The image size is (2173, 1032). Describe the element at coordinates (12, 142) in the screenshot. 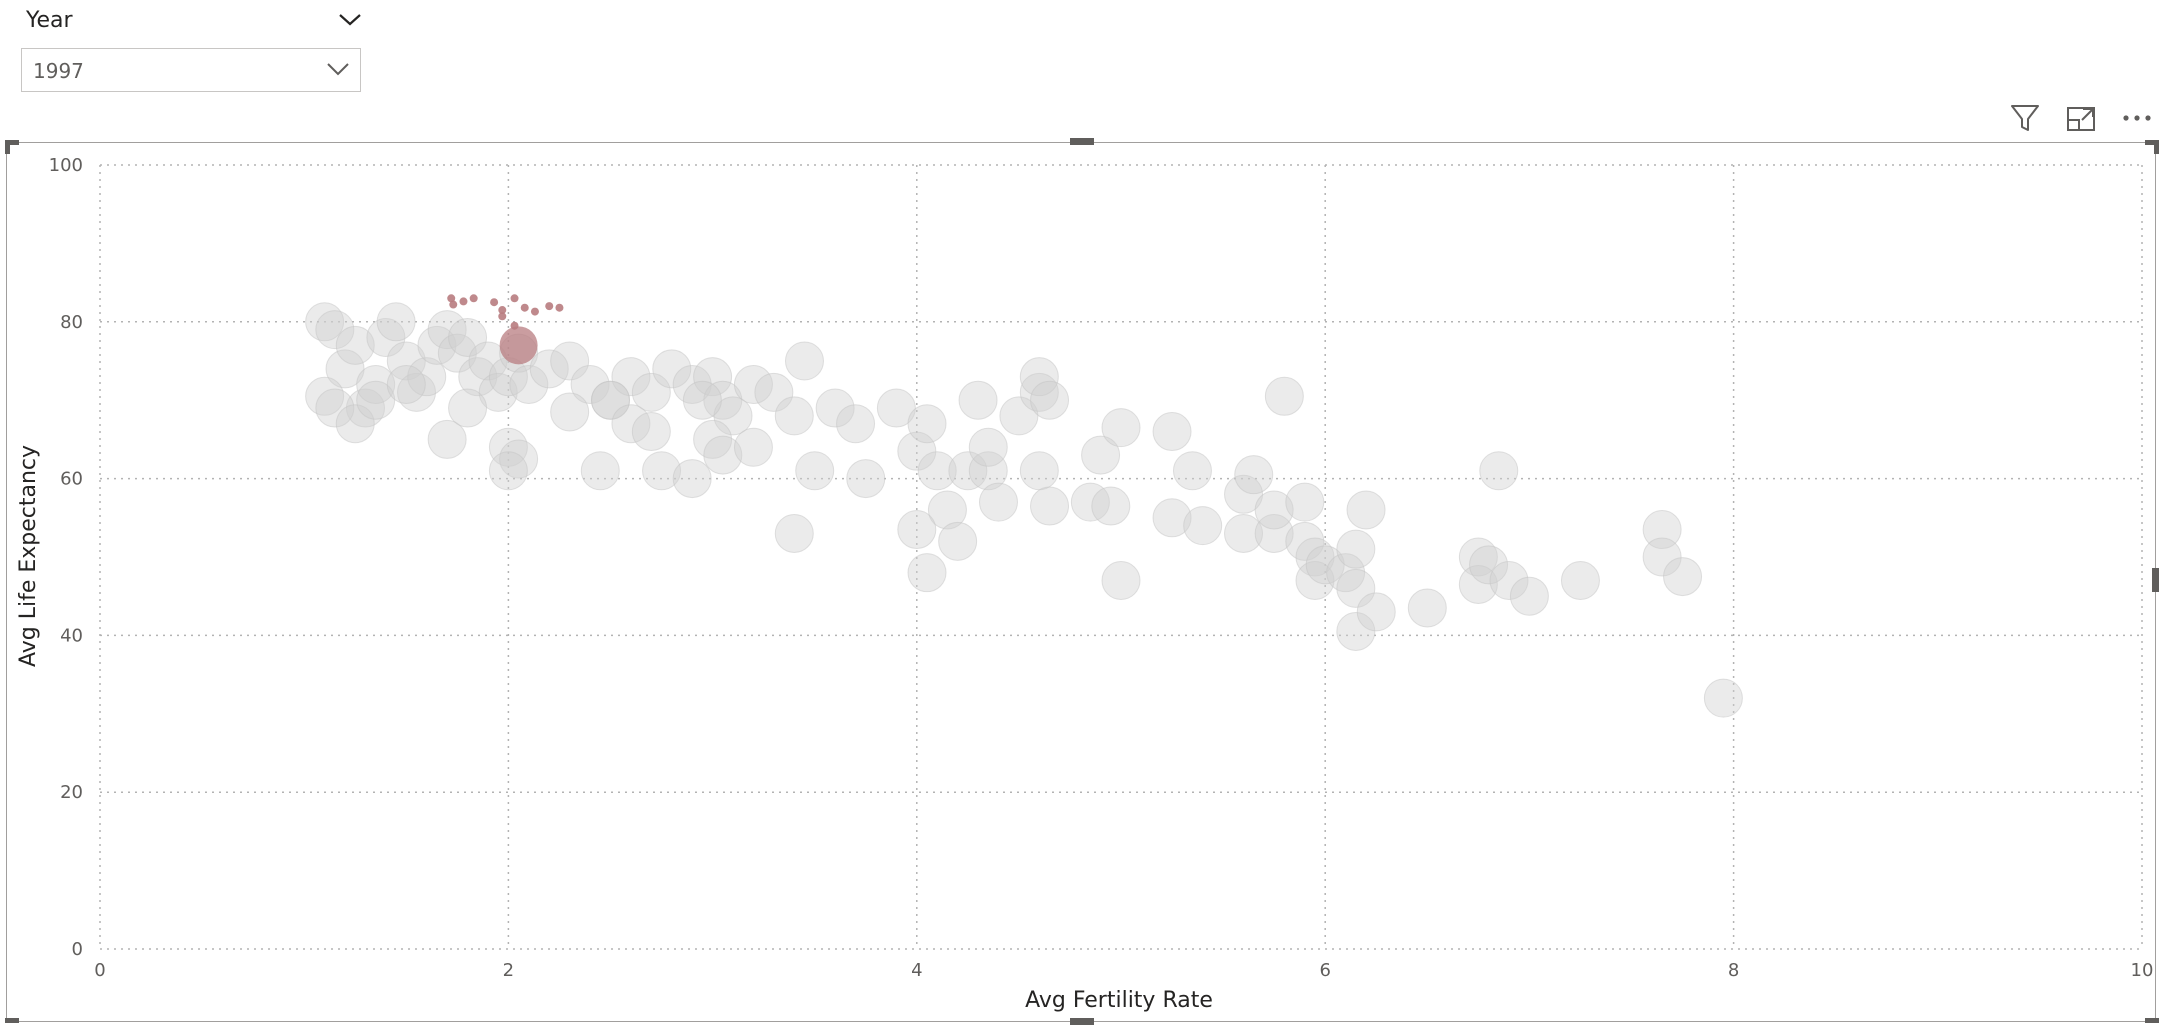

I see `resize-handle-top-left` at that location.